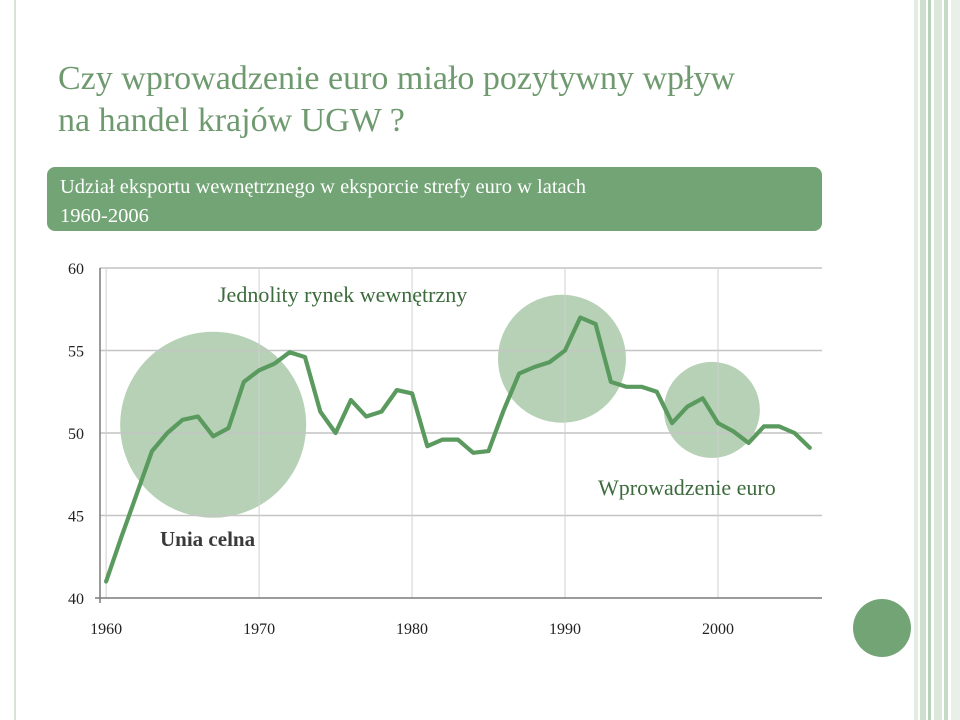  I want to click on y-tick-label-50: 50, so click(76, 434).